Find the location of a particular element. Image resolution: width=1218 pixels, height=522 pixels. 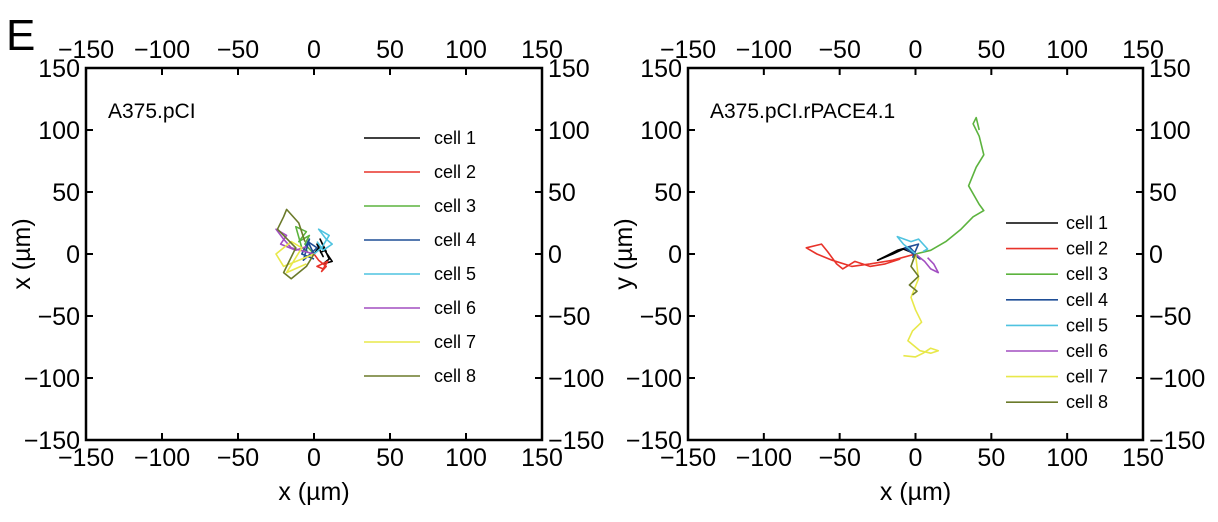

panel-letter: E is located at coordinates (20, 35).